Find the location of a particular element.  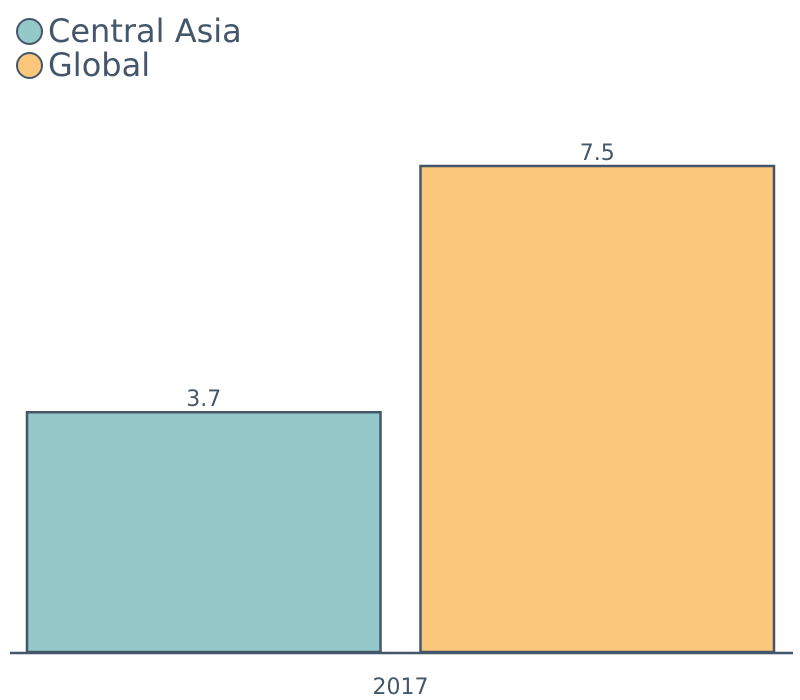

legend-label-central-asia: Central Asia is located at coordinates (145, 31).